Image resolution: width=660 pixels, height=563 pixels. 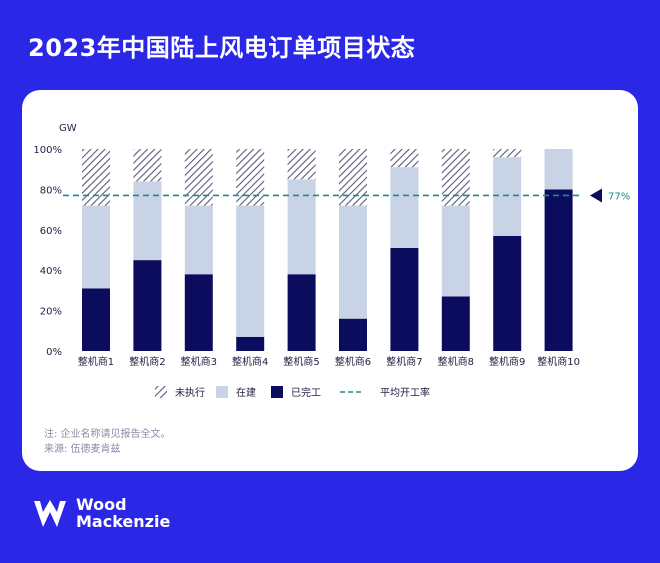 I want to click on x-tick-label: 整机商6, so click(x=353, y=361).